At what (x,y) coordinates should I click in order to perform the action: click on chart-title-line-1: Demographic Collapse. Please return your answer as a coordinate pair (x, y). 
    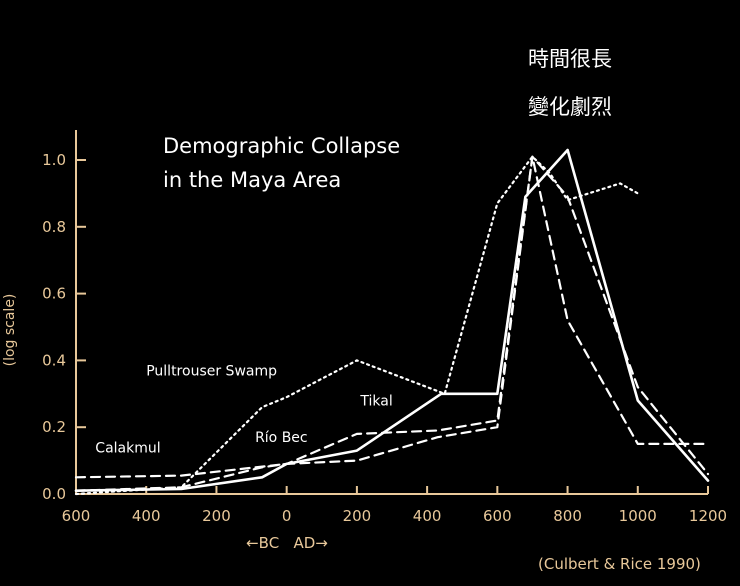
    Looking at the image, I should click on (281, 146).